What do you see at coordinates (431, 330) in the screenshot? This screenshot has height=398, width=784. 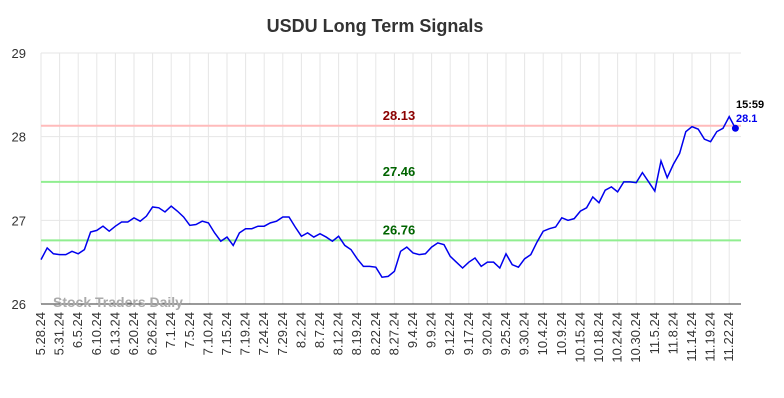 I see `x-tick-label: 9.9.24` at bounding box center [431, 330].